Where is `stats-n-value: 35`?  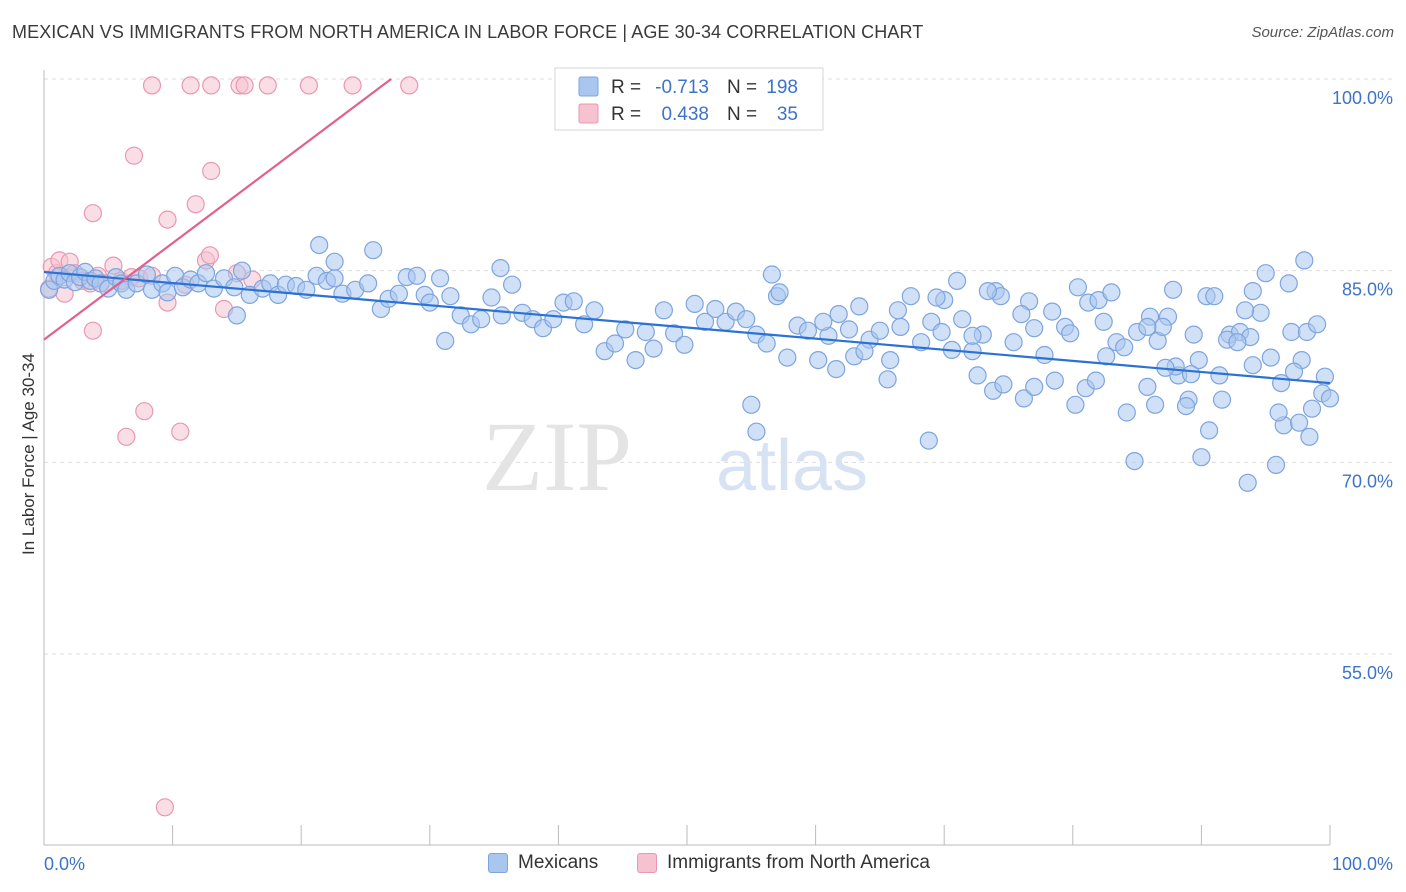
stats-n-value: 35 is located at coordinates (787, 114).